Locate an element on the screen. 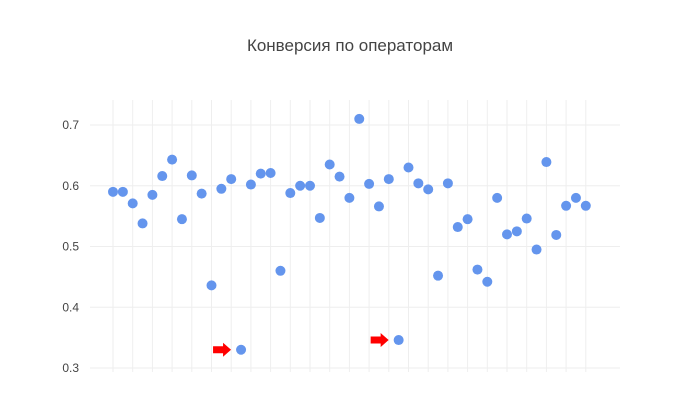 This screenshot has height=412, width=700. y-tick-label: 0.4 is located at coordinates (70, 307).